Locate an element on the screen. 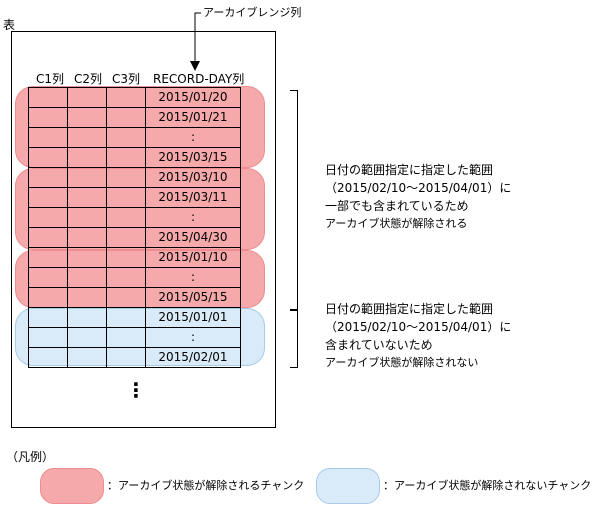  record-day-cell: 2015/03/11 is located at coordinates (193, 197).